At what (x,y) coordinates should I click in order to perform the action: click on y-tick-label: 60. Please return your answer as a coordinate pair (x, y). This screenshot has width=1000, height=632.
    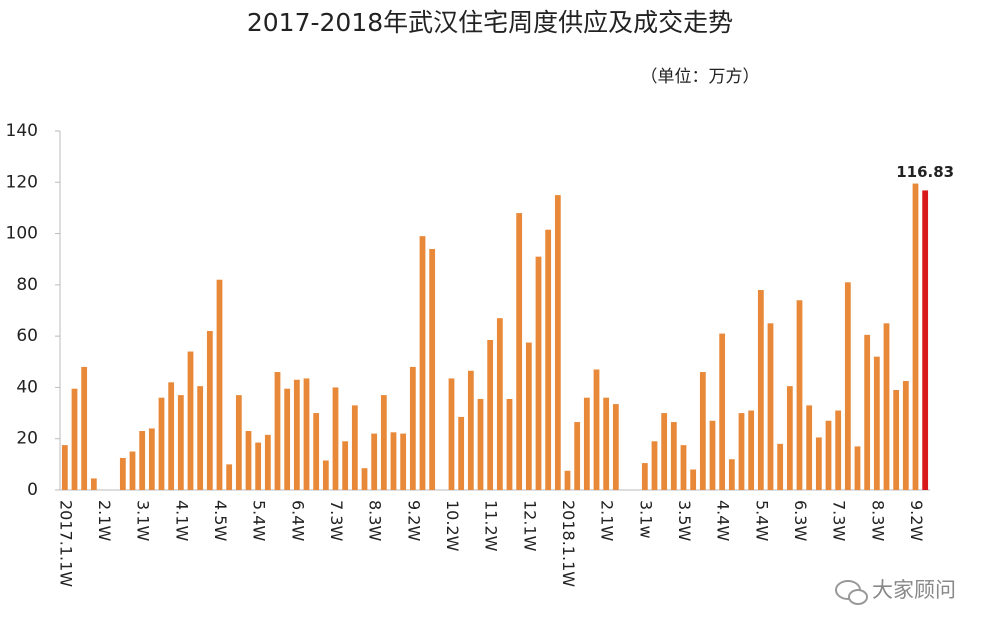
    Looking at the image, I should click on (27, 336).